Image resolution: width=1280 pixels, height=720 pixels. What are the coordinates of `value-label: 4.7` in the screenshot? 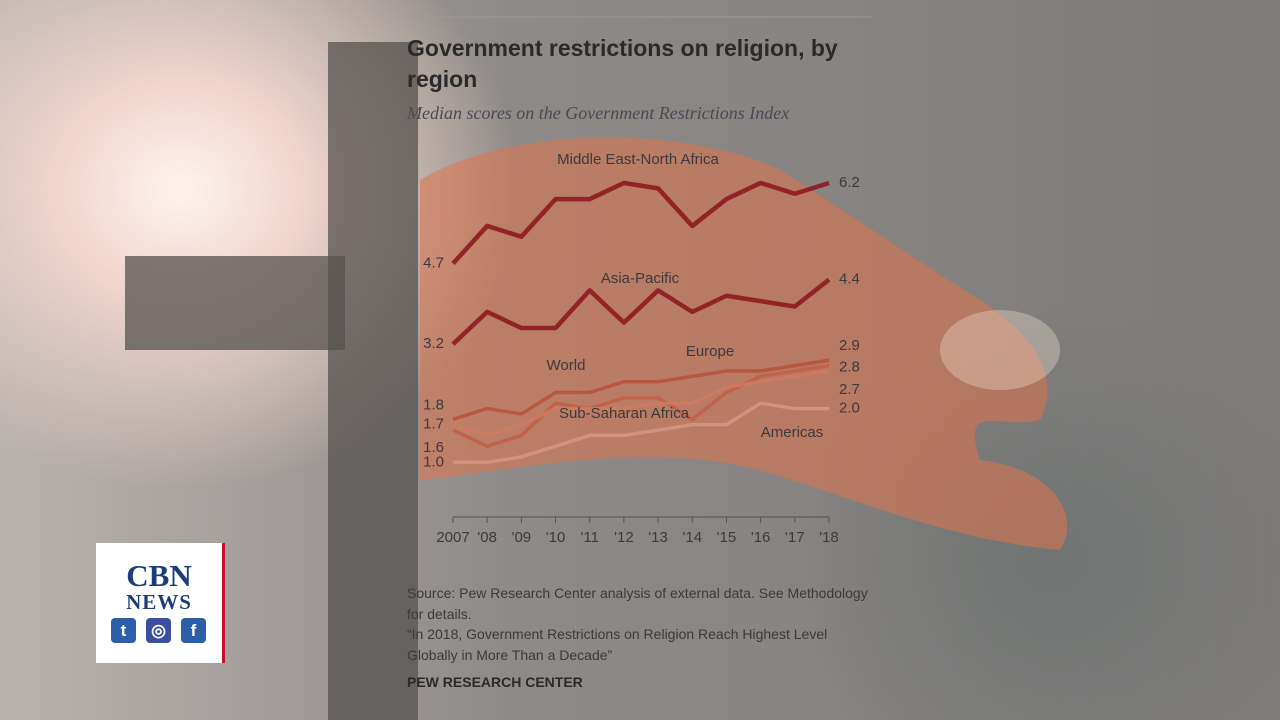 It's located at (433, 263).